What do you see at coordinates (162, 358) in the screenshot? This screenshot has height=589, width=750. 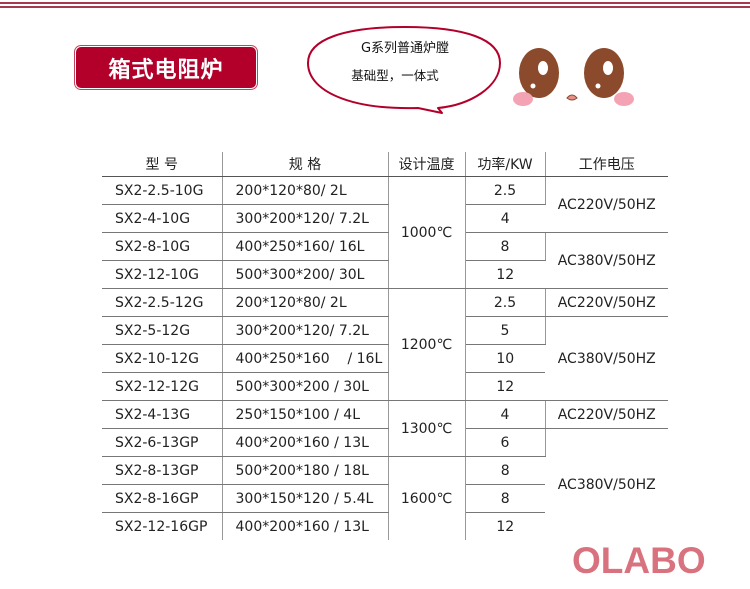 I see `model-cell: SX2-10-12G` at bounding box center [162, 358].